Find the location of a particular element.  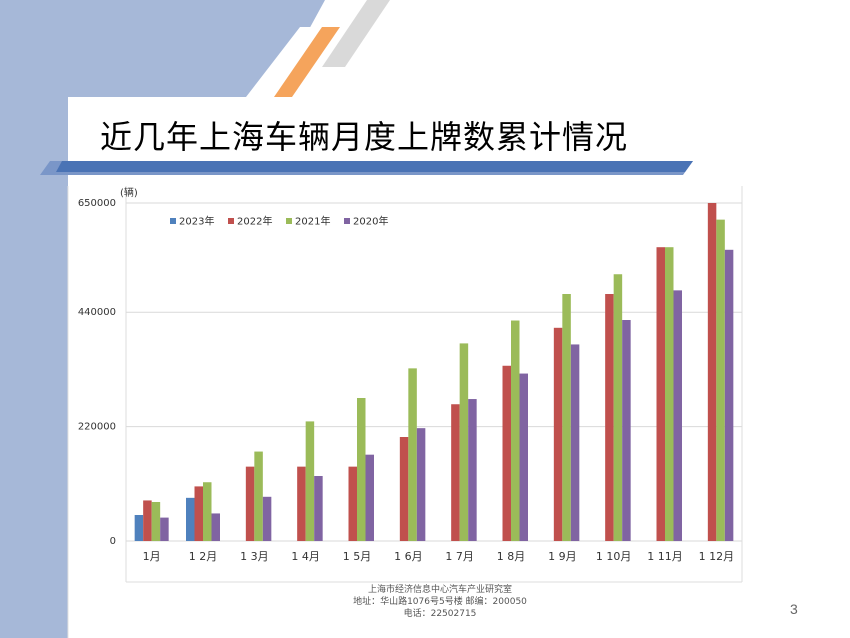

bar-2022年-1 2月 is located at coordinates (198, 513).